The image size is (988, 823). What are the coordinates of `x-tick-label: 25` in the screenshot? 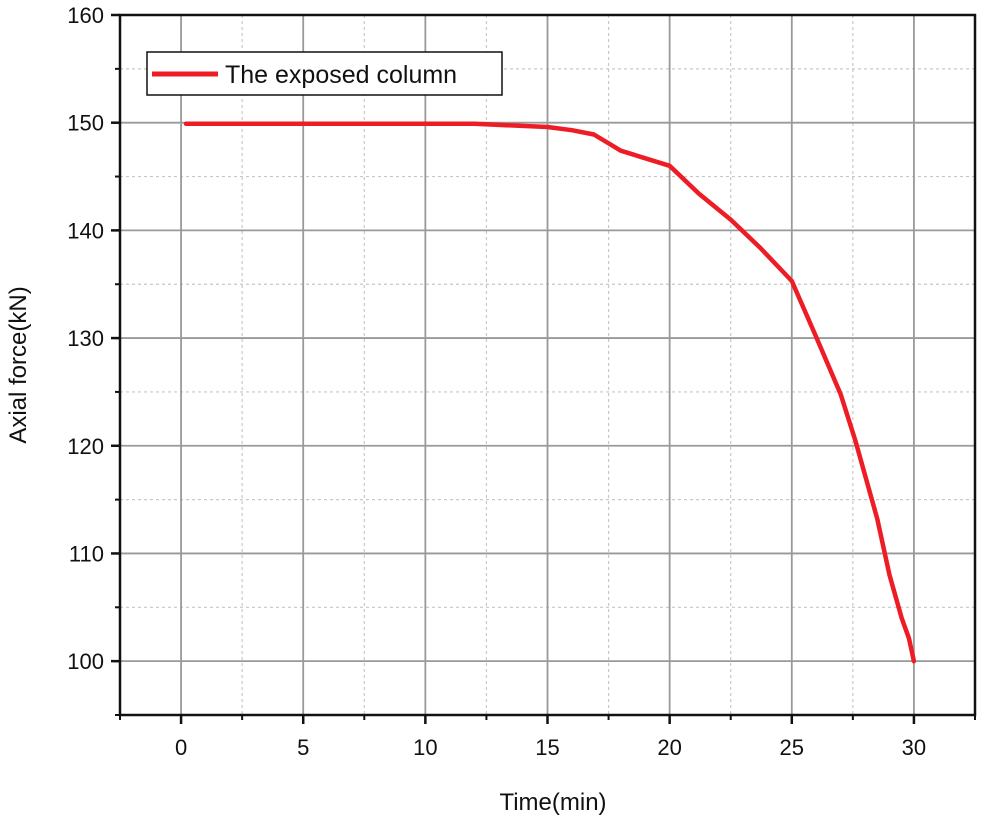 It's located at (792, 747).